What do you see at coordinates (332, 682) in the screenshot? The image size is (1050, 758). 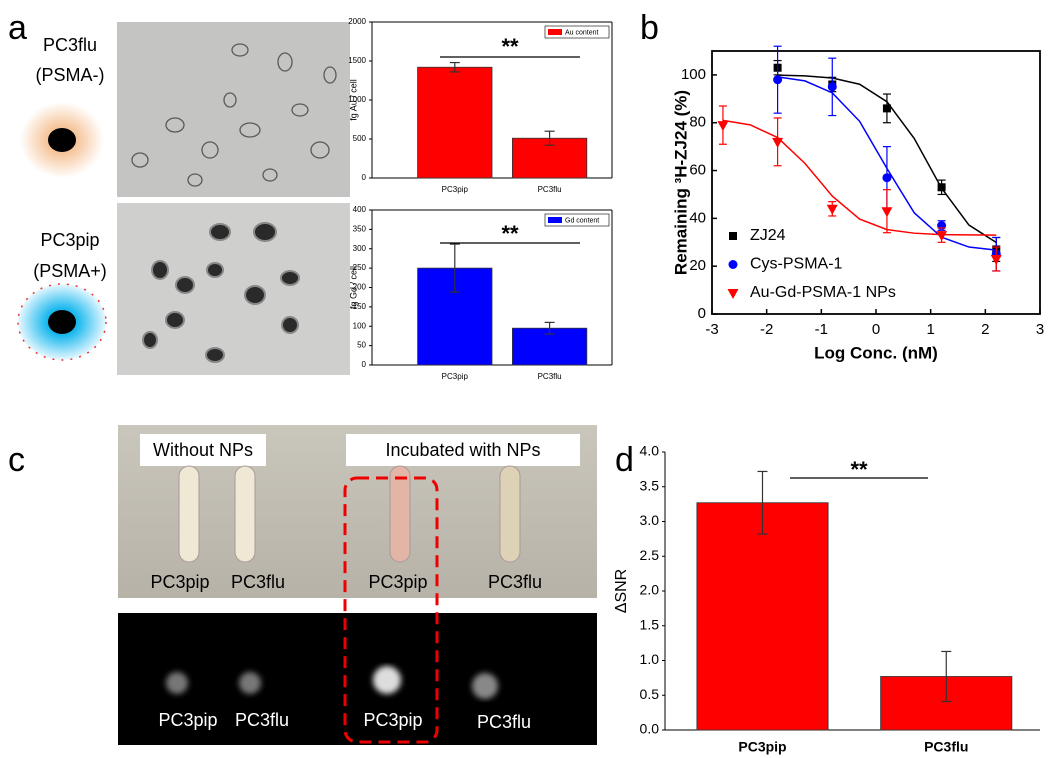 I see `mri-spots` at bounding box center [332, 682].